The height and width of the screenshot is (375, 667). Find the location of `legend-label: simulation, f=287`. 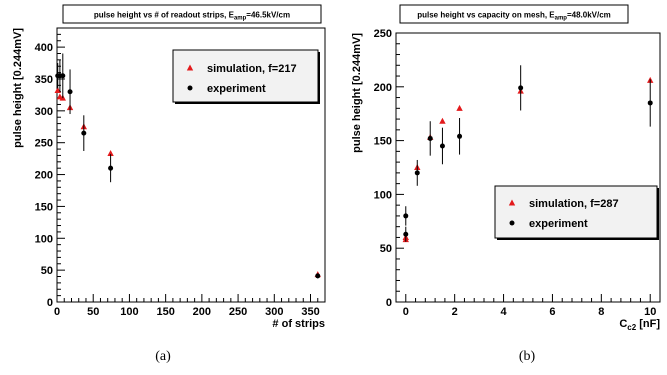

legend-label: simulation, f=287 is located at coordinates (574, 204).